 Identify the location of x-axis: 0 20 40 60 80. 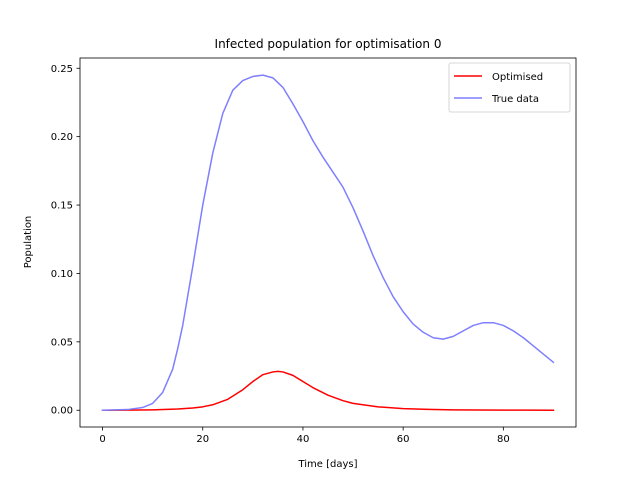
(304, 436).